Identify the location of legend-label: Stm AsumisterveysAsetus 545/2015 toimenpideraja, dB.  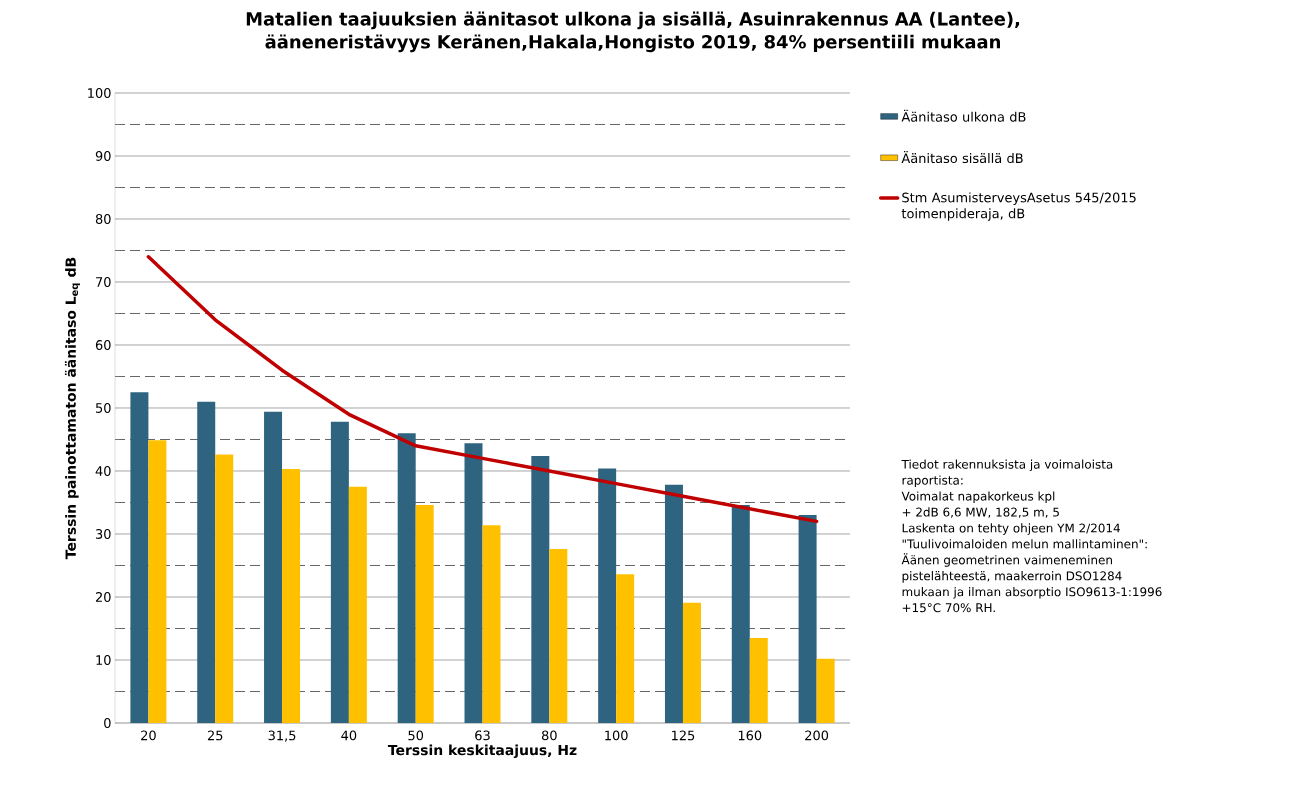
(1018, 206).